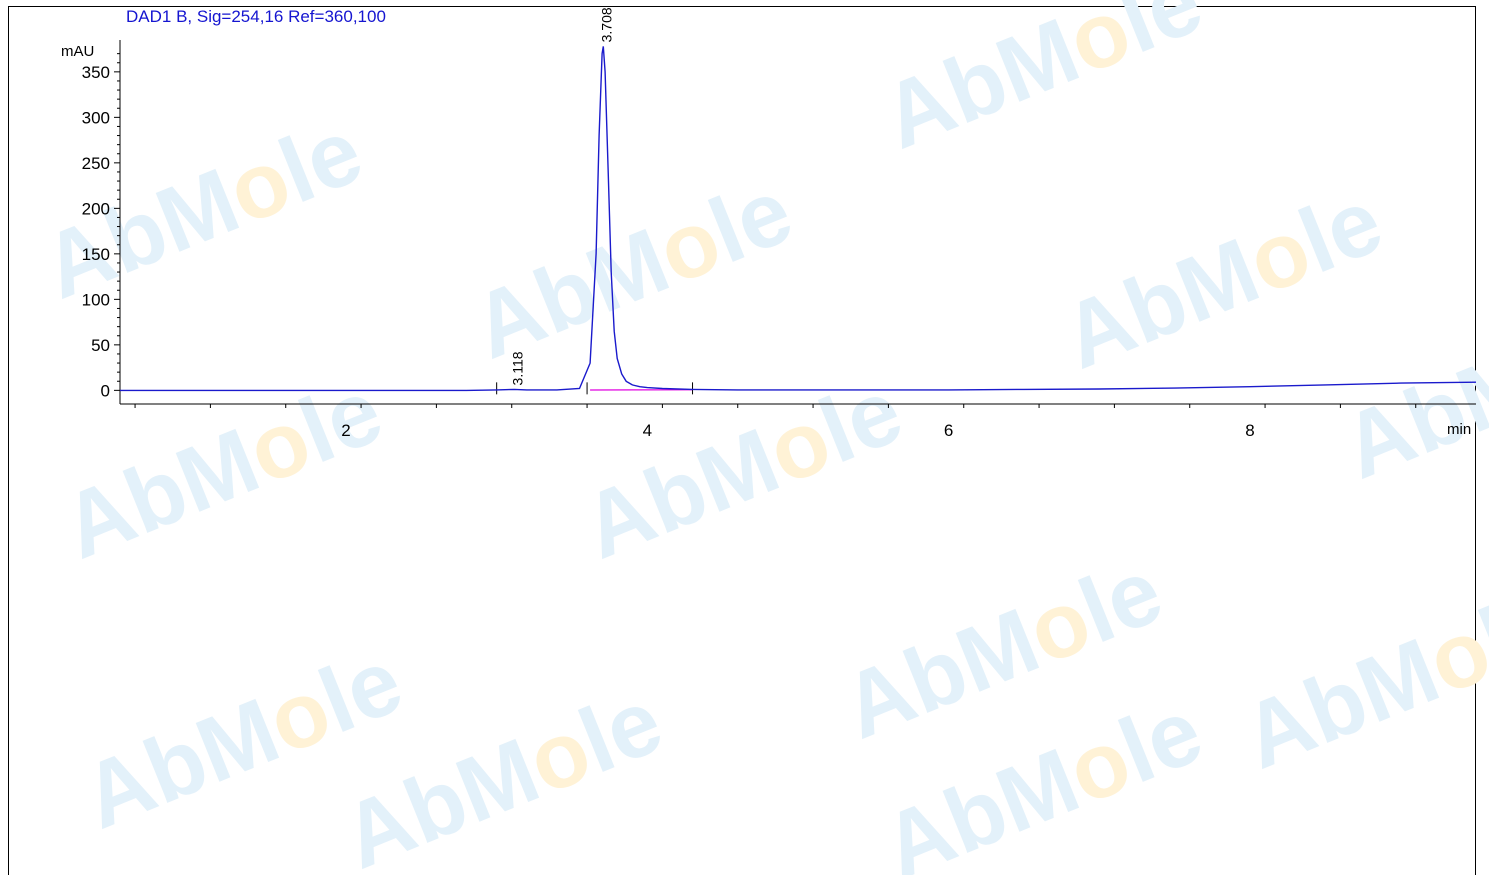  I want to click on y-axis-label: mAU, so click(77, 51).